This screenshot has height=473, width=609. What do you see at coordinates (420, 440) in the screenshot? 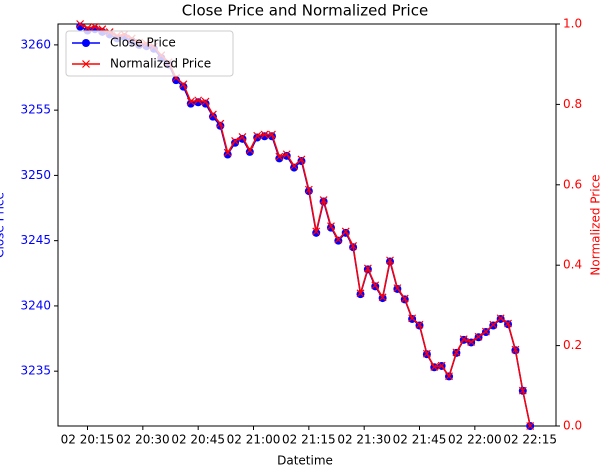
I see `x-tick-label: 02 21:45` at bounding box center [420, 440].